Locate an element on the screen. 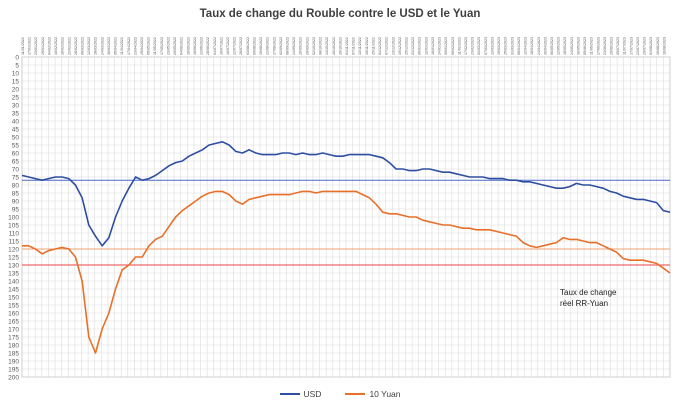 Image resolution: width=680 pixels, height=409 pixels. x-tick-label: 13/03/2023 is located at coordinates (492, 46).